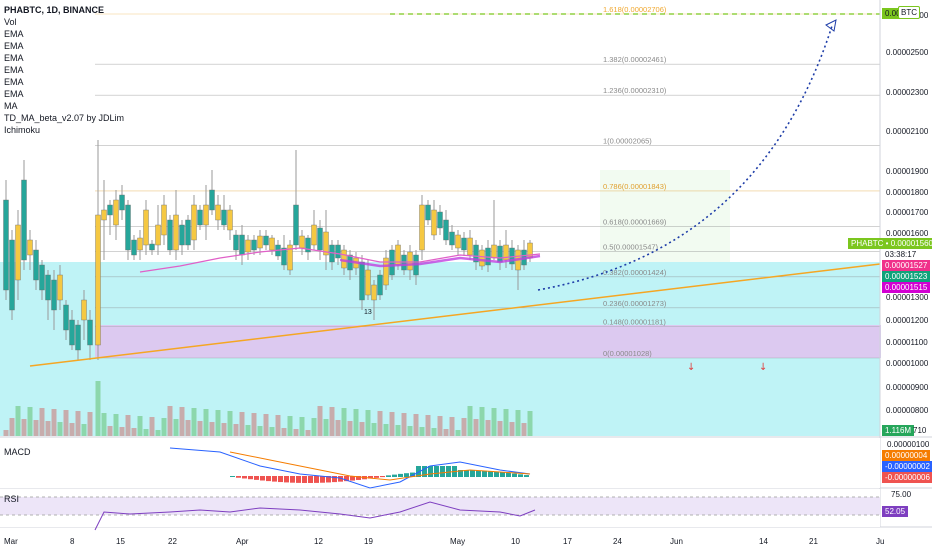 The image size is (932, 550). I want to click on rsi-label: RSI, so click(12, 499).